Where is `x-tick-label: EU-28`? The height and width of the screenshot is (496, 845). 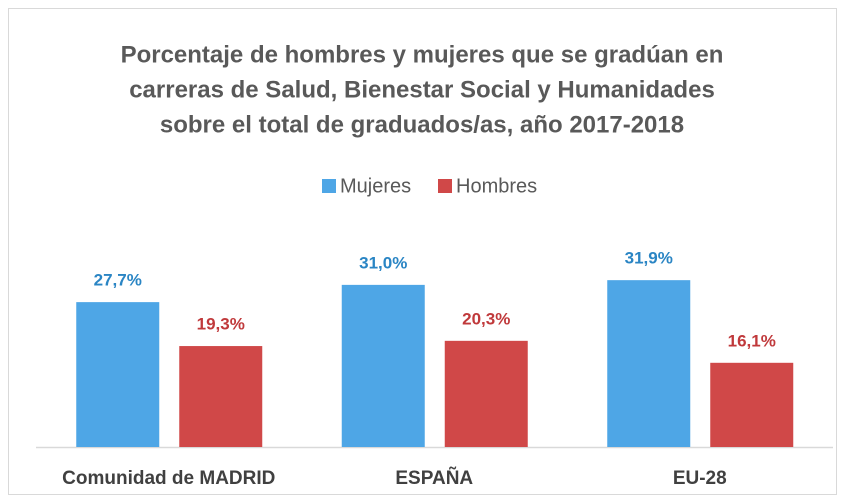 x-tick-label: EU-28 is located at coordinates (700, 478).